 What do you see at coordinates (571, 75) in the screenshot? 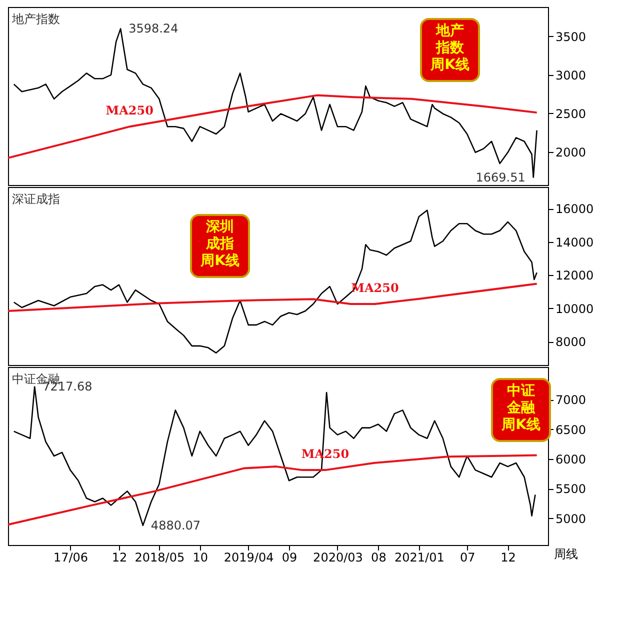
I see `y-tick-label: 3000` at bounding box center [571, 75].